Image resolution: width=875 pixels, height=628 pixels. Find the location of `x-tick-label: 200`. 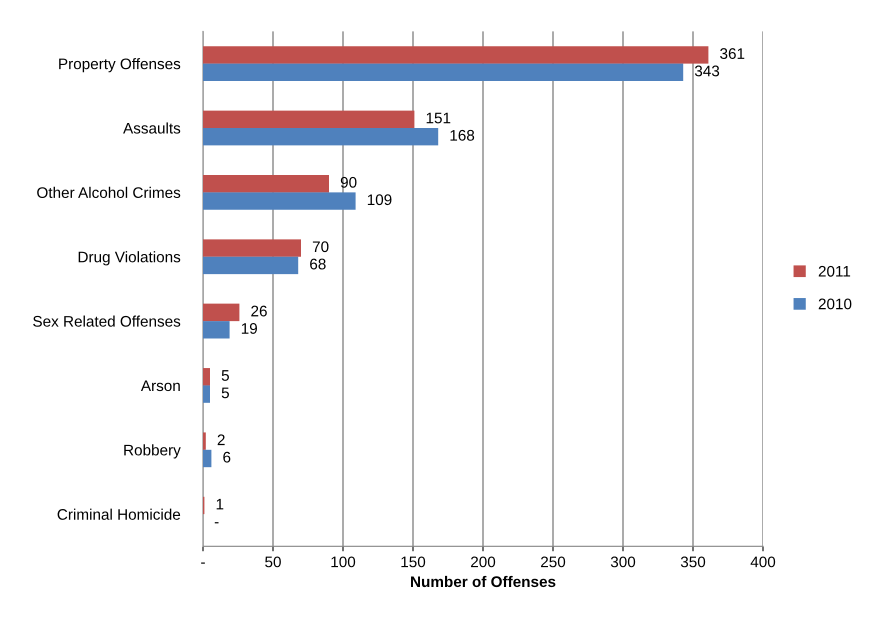

x-tick-label: 200 is located at coordinates (483, 562).